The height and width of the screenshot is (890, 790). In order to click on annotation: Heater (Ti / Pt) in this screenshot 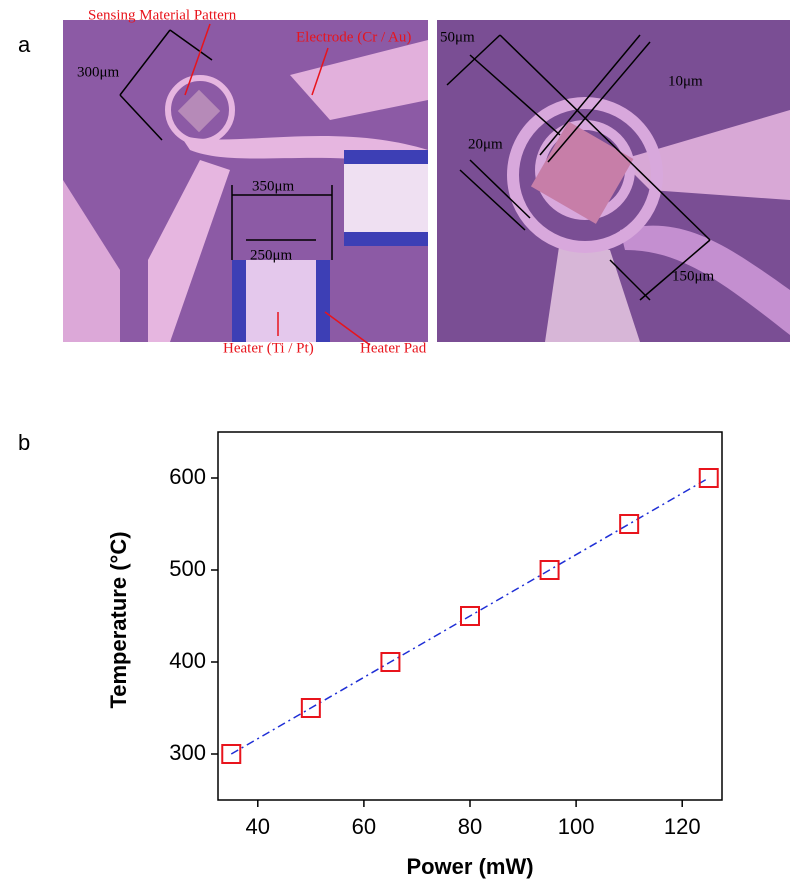, I will do `click(268, 348)`.